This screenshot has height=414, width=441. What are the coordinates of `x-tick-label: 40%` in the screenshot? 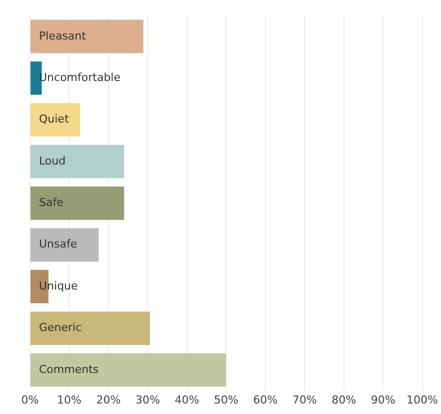 It's located at (187, 399).